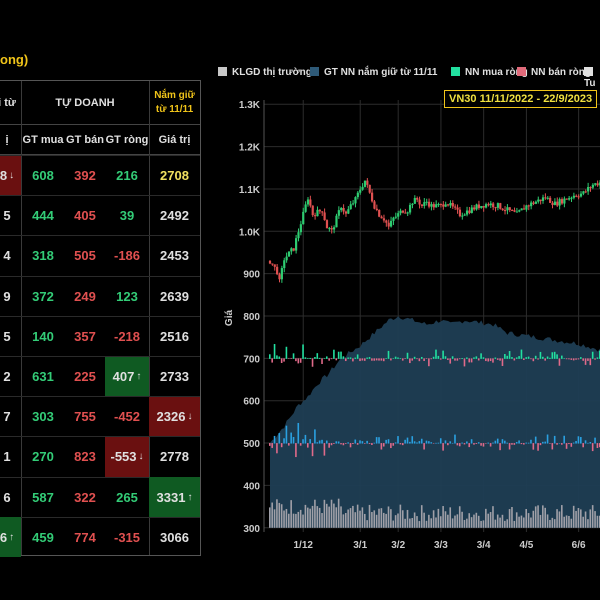  What do you see at coordinates (174, 103) in the screenshot?
I see `group-header-holding: Nắm giữ từ 11/11` at bounding box center [174, 103].